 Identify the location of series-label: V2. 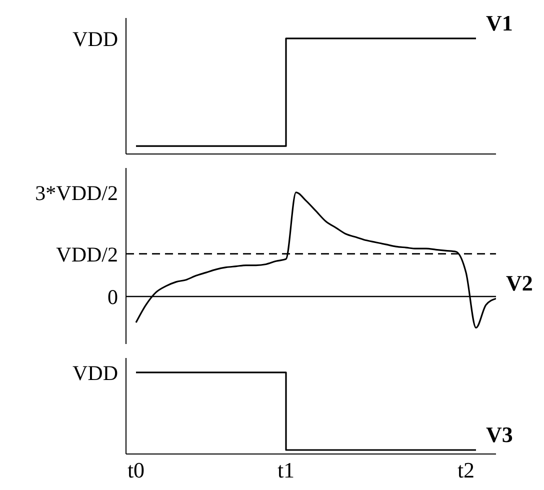
(519, 283).